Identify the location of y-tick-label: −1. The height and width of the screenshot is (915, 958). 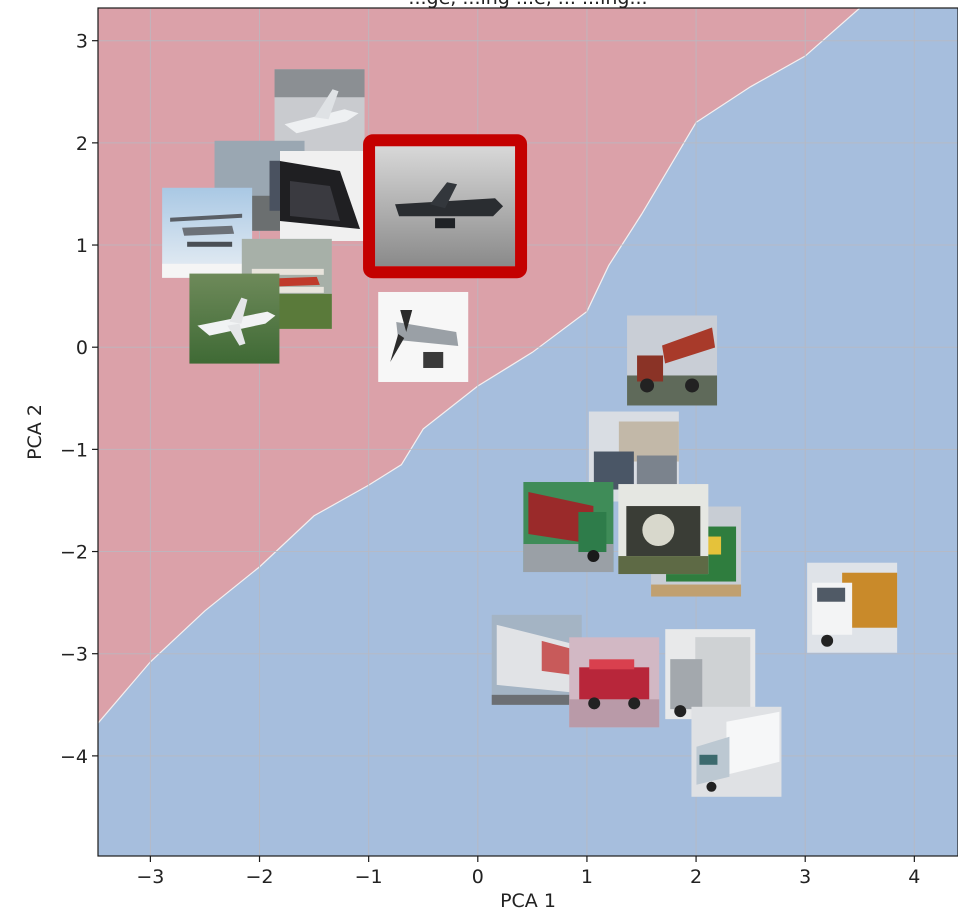
(74, 450).